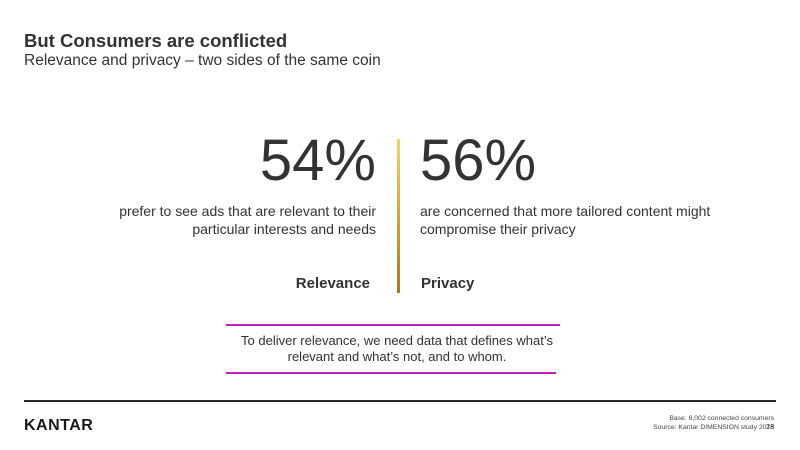 The height and width of the screenshot is (450, 800). Describe the element at coordinates (400, 401) in the screenshot. I see `footer-rule` at that location.